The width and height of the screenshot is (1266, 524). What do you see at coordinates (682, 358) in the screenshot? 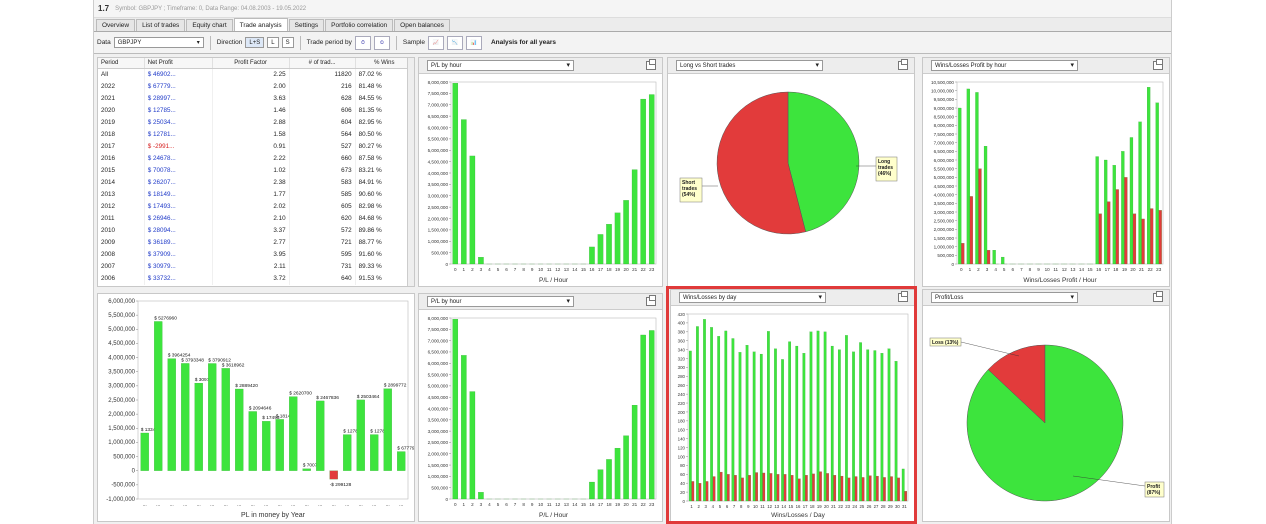
I see `y-tick-label: 320` at bounding box center [682, 358].